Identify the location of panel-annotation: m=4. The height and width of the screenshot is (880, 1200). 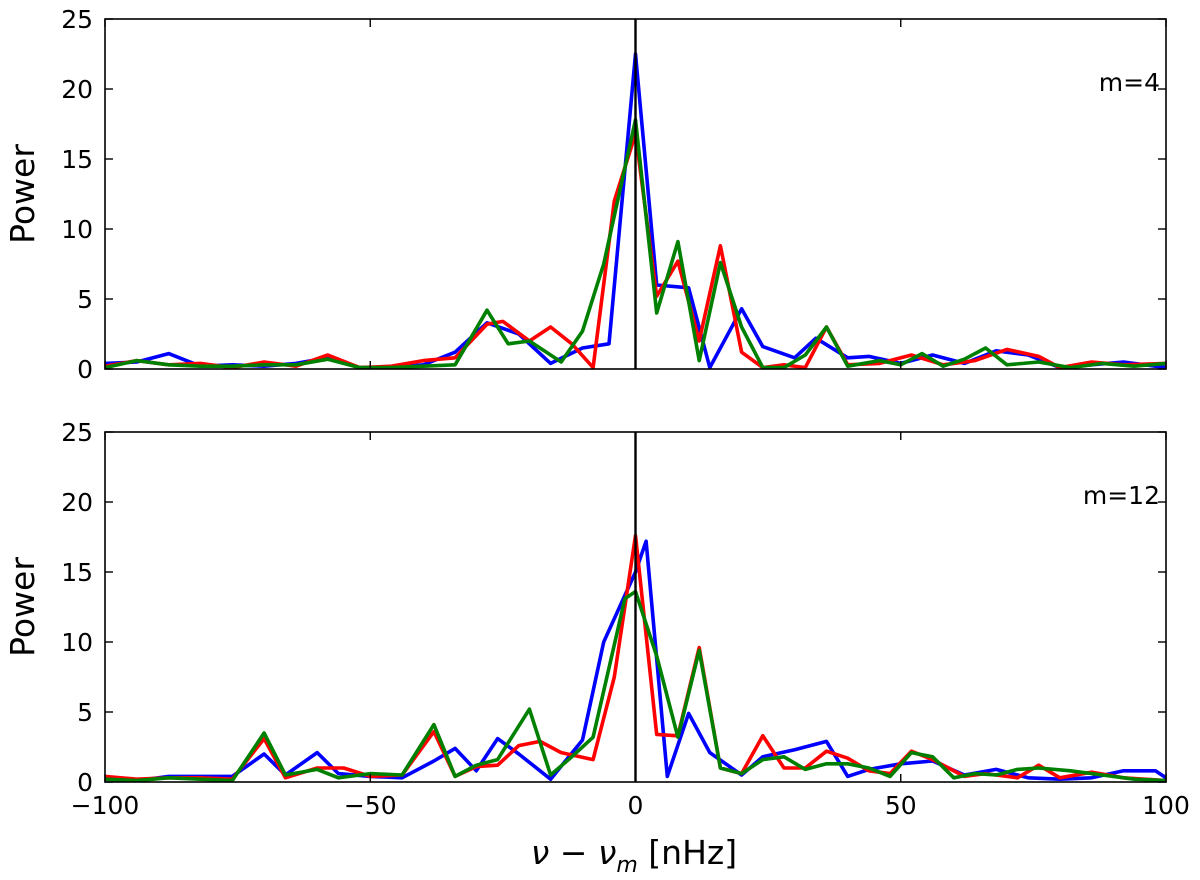
(1129, 82).